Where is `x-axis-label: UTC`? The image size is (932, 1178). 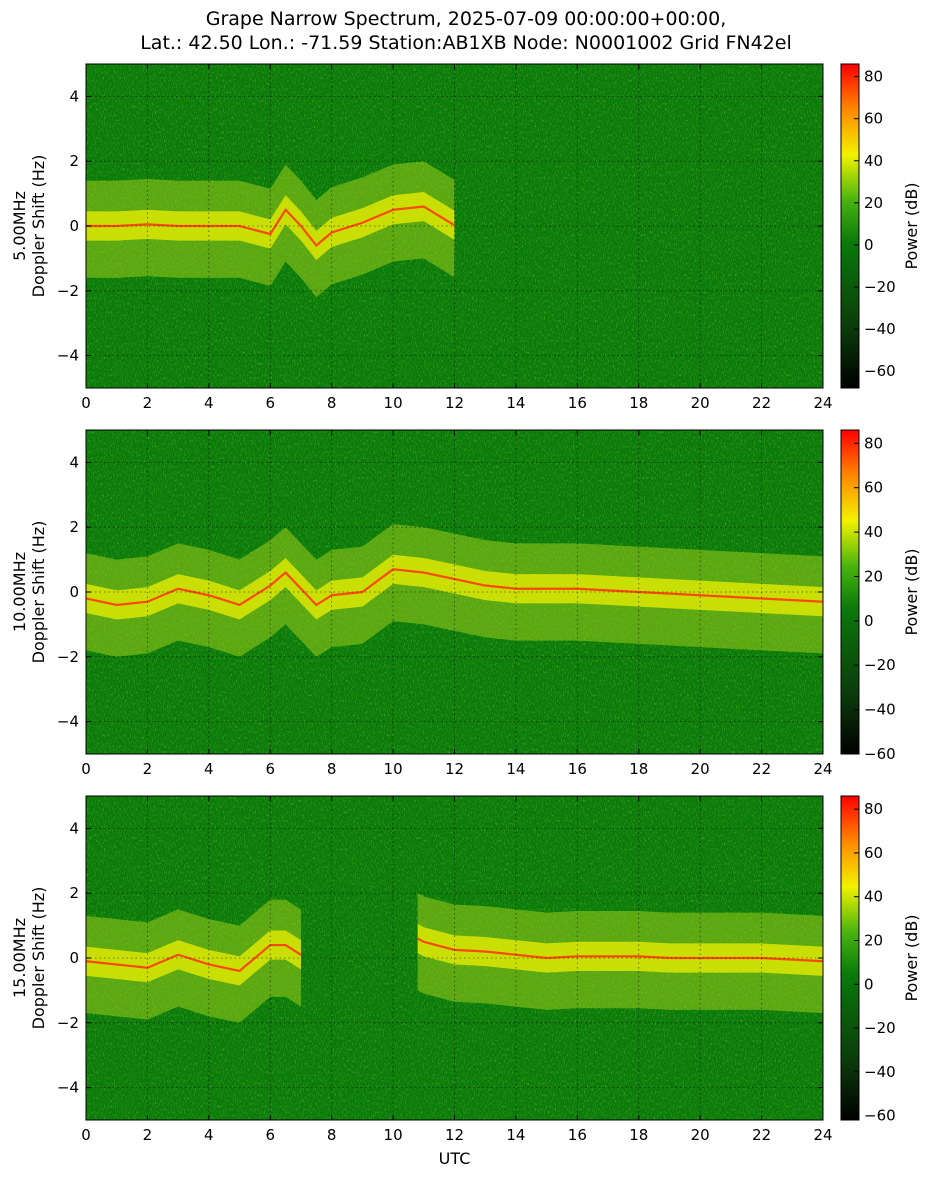
x-axis-label: UTC is located at coordinates (455, 1158).